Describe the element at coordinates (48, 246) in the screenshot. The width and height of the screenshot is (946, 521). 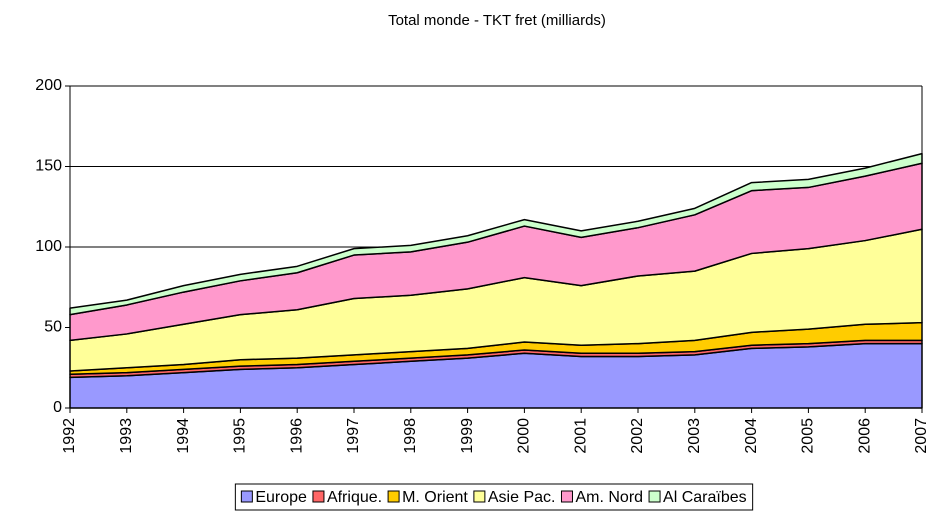
I see `y-tick-label: 100` at that location.